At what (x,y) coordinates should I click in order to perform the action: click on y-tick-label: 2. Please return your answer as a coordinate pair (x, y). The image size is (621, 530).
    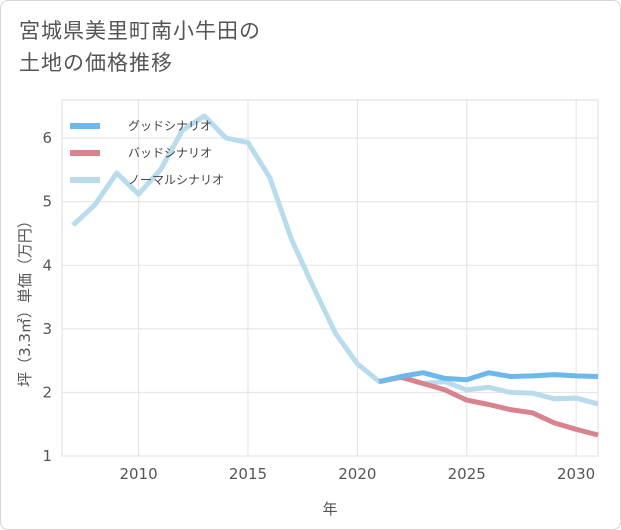
    Looking at the image, I should click on (47, 392).